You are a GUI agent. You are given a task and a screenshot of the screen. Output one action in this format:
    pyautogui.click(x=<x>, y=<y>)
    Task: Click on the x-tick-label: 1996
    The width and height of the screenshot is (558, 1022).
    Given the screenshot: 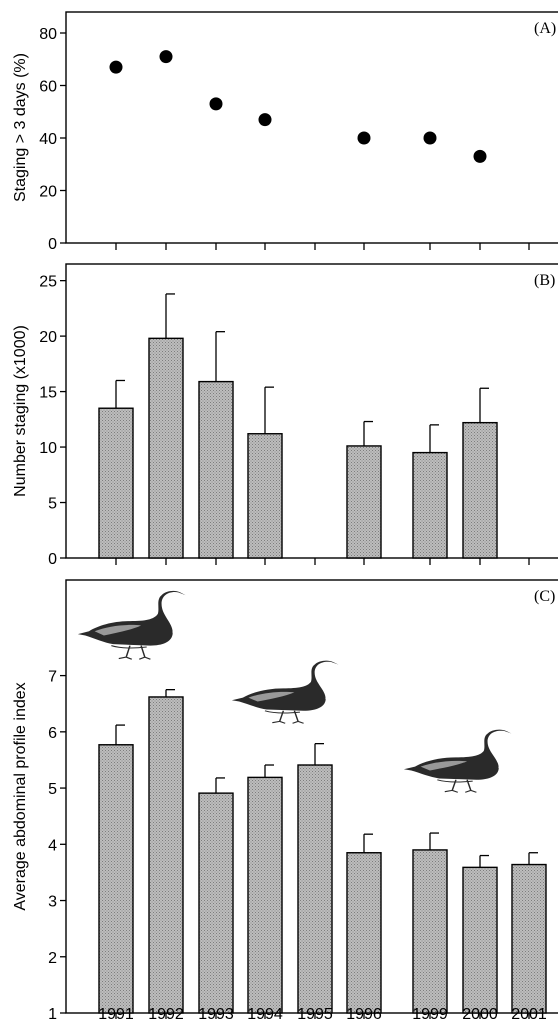 What is the action you would take?
    pyautogui.click(x=364, y=1014)
    